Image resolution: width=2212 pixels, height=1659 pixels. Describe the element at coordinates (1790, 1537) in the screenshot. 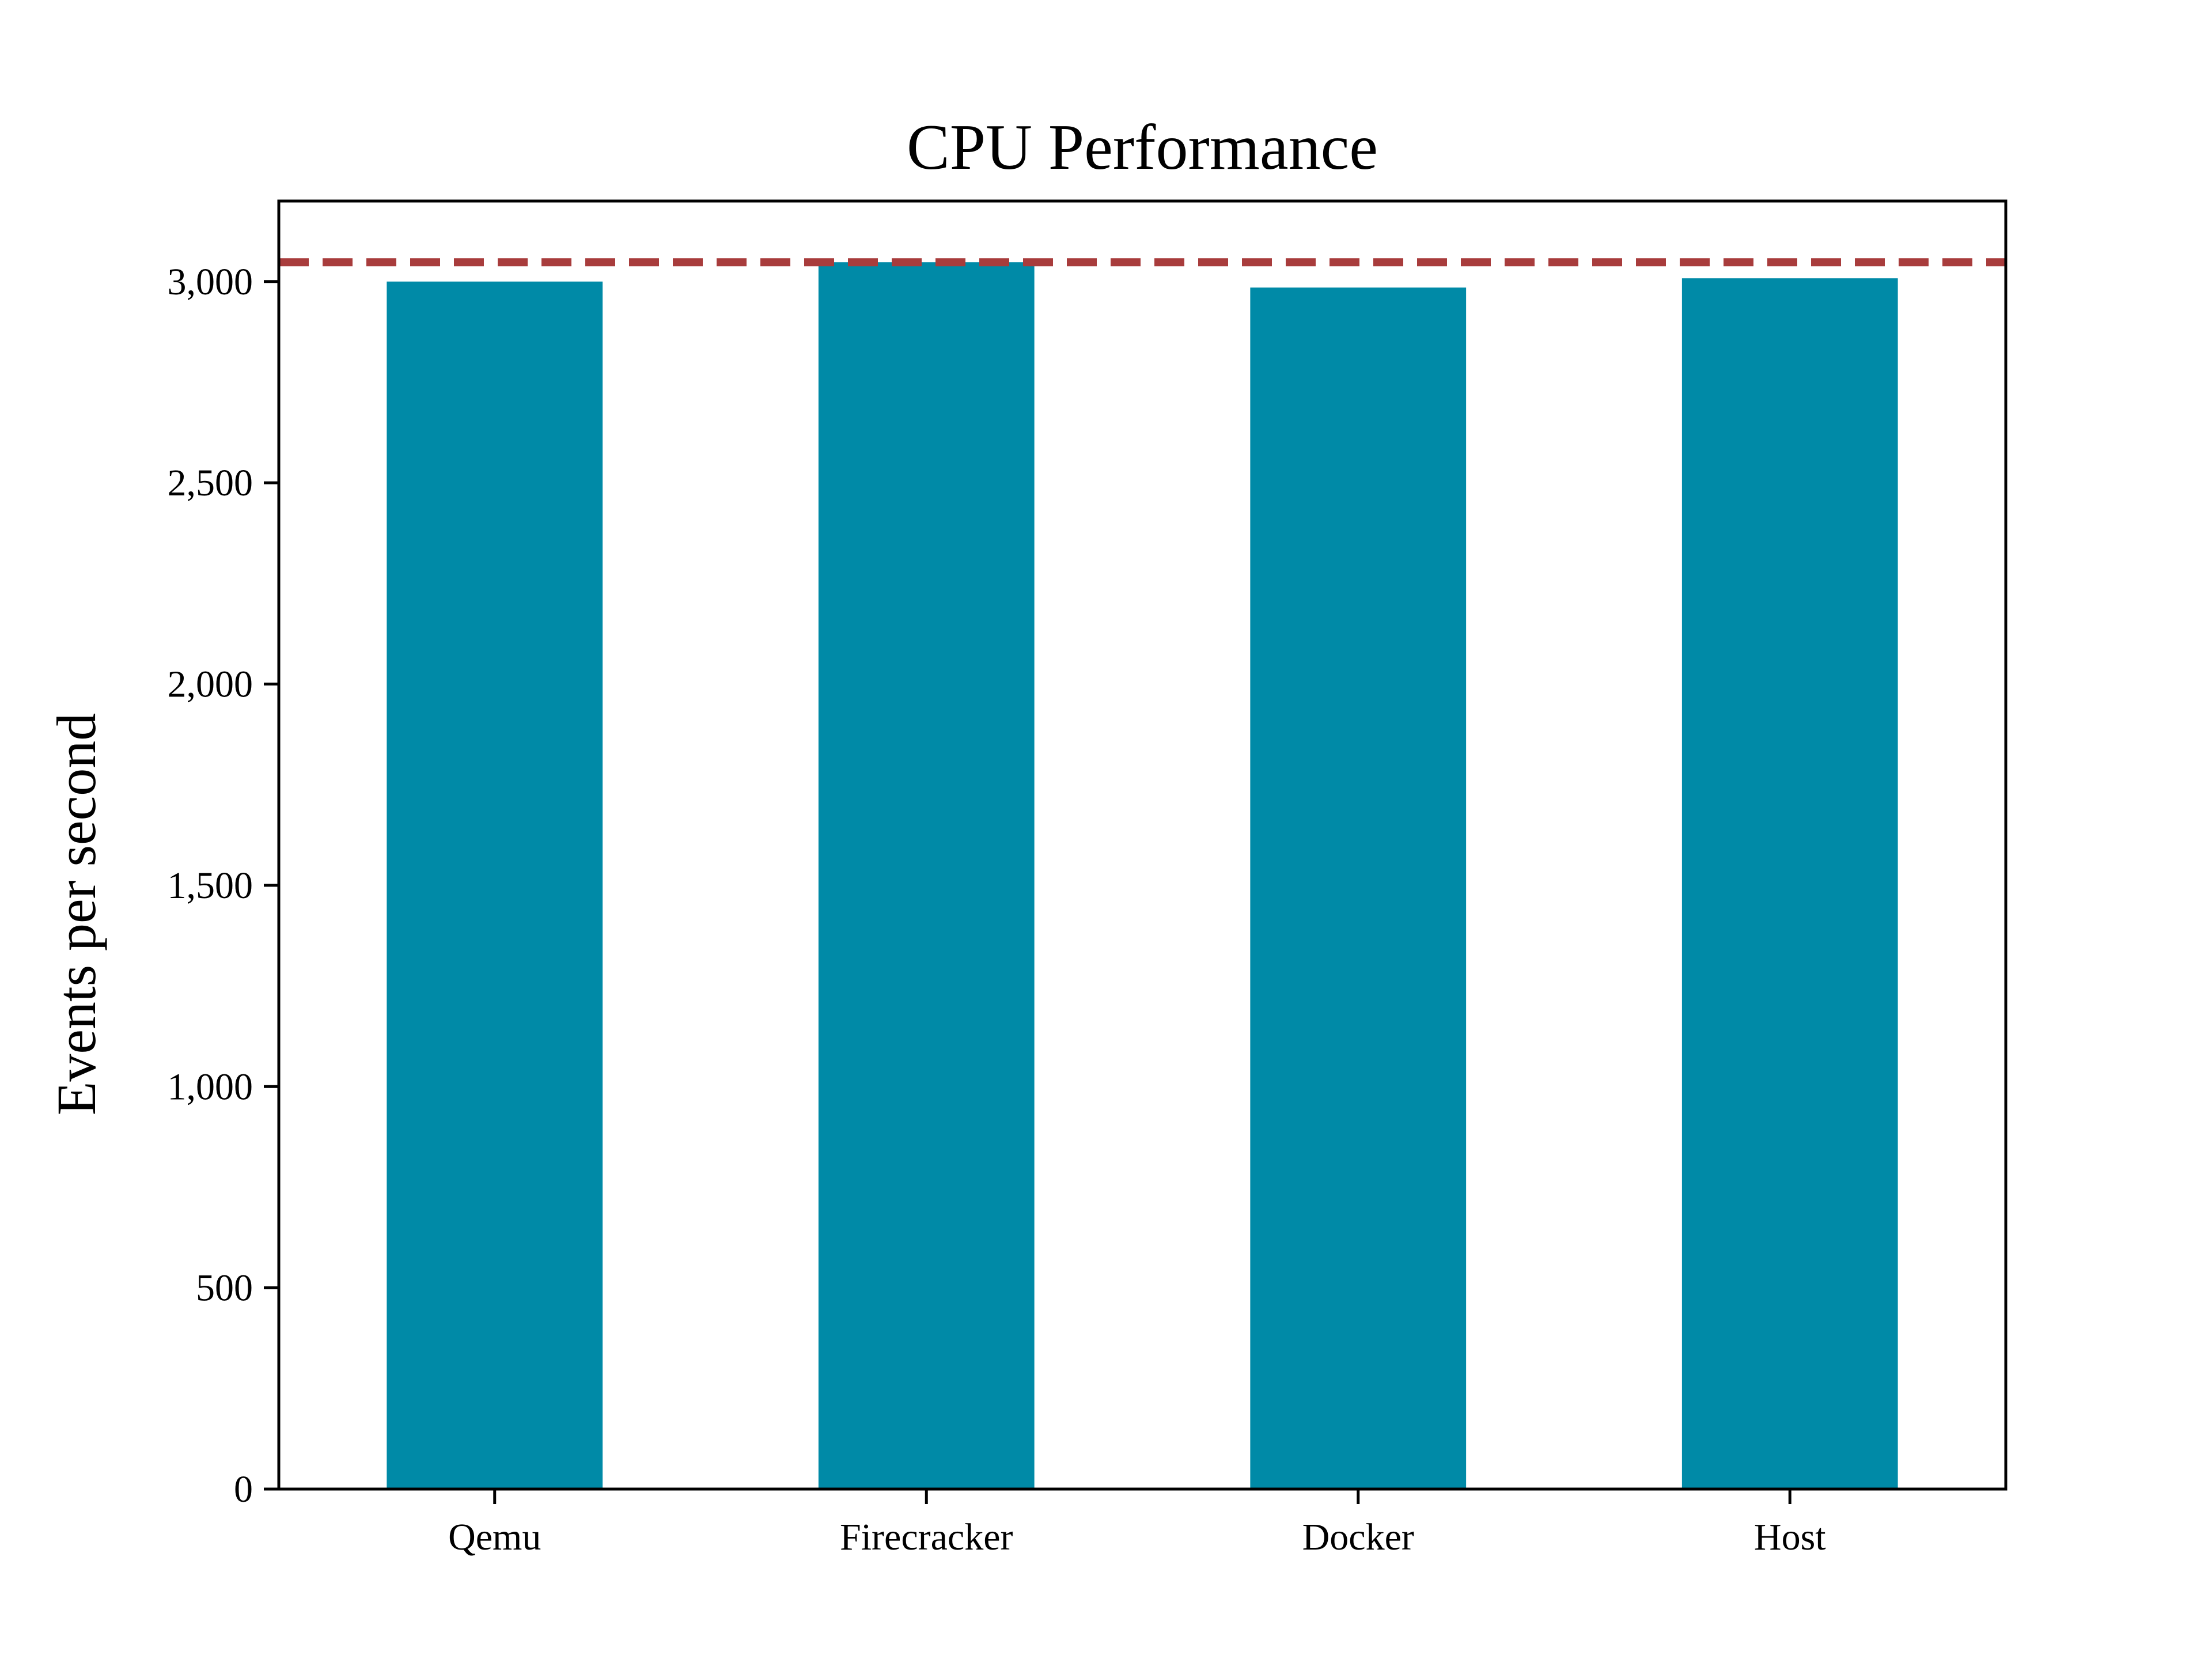

I see `x-tick-label: Host` at that location.